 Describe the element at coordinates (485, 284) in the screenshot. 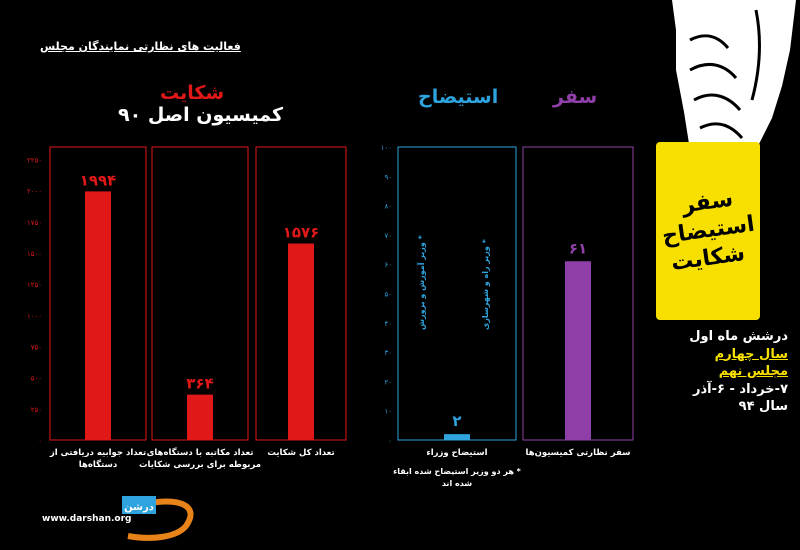

I see `bar-annotation: * وزیر راه و شهرسازی` at that location.